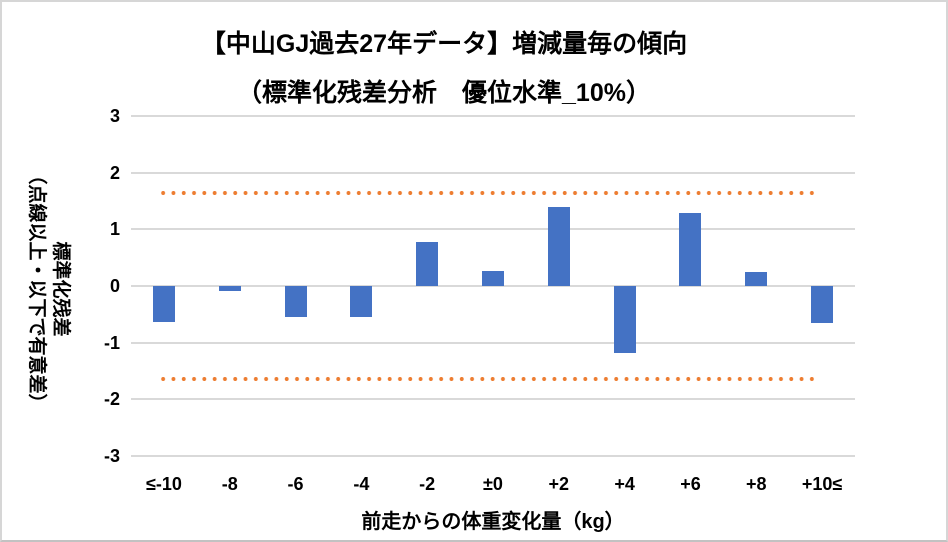  Describe the element at coordinates (295, 302) in the screenshot. I see `bar--6` at that location.